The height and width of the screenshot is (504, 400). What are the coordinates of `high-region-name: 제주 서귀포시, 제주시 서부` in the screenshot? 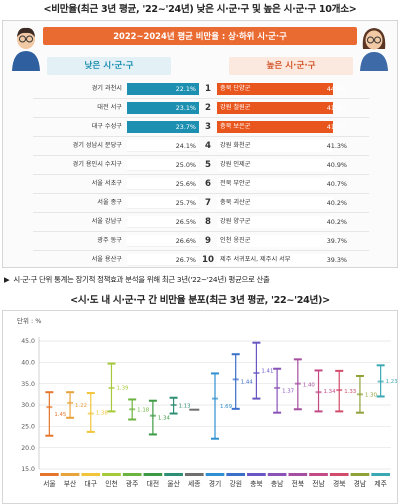 It's located at (255, 259).